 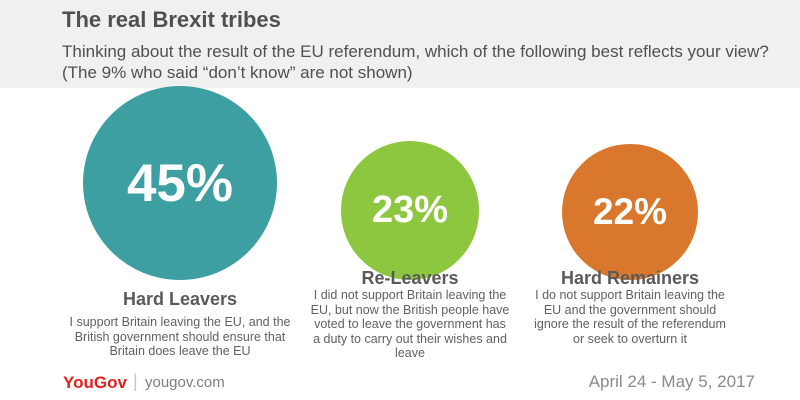 I want to click on bubble-re-leavers: 23%, so click(x=410, y=210).